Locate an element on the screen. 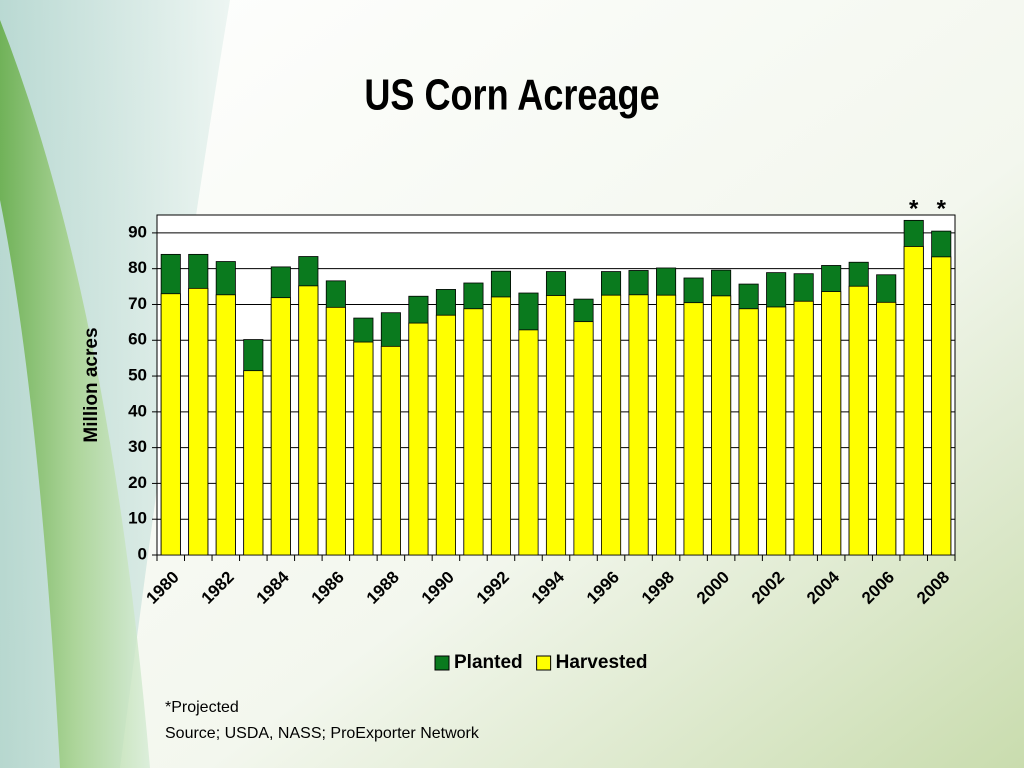  y-tick-label: 60 is located at coordinates (137, 339).